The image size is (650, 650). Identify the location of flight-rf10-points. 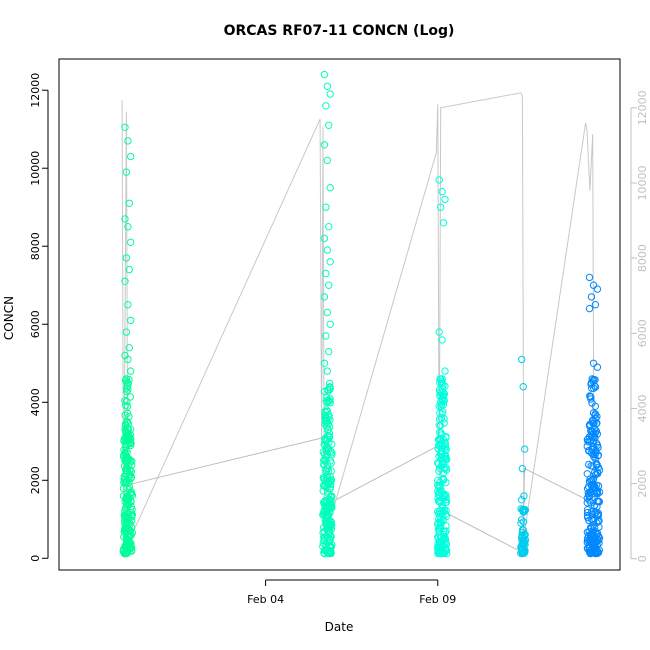
(523, 456).